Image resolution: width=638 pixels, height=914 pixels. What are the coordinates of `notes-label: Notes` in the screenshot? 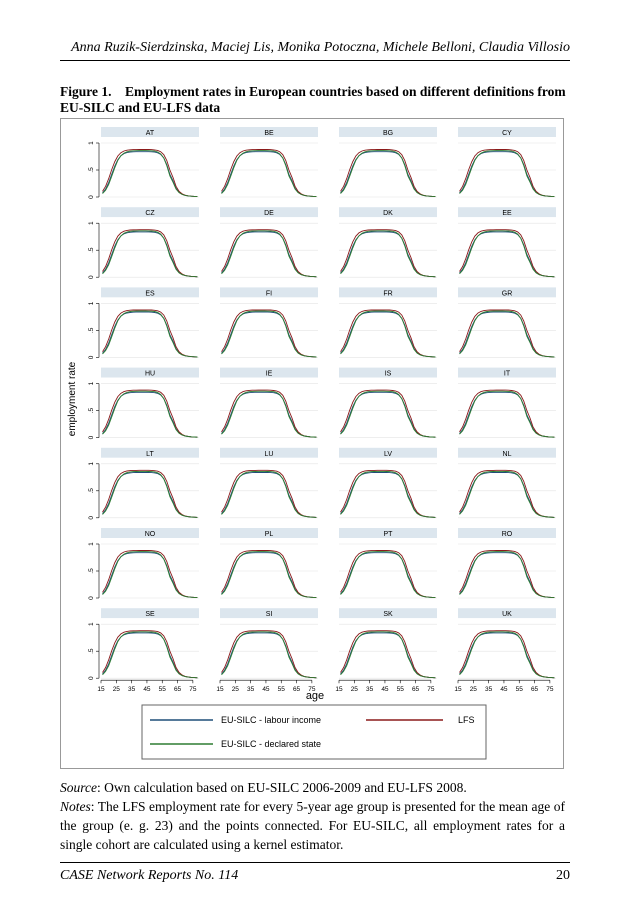 It's located at (75, 806).